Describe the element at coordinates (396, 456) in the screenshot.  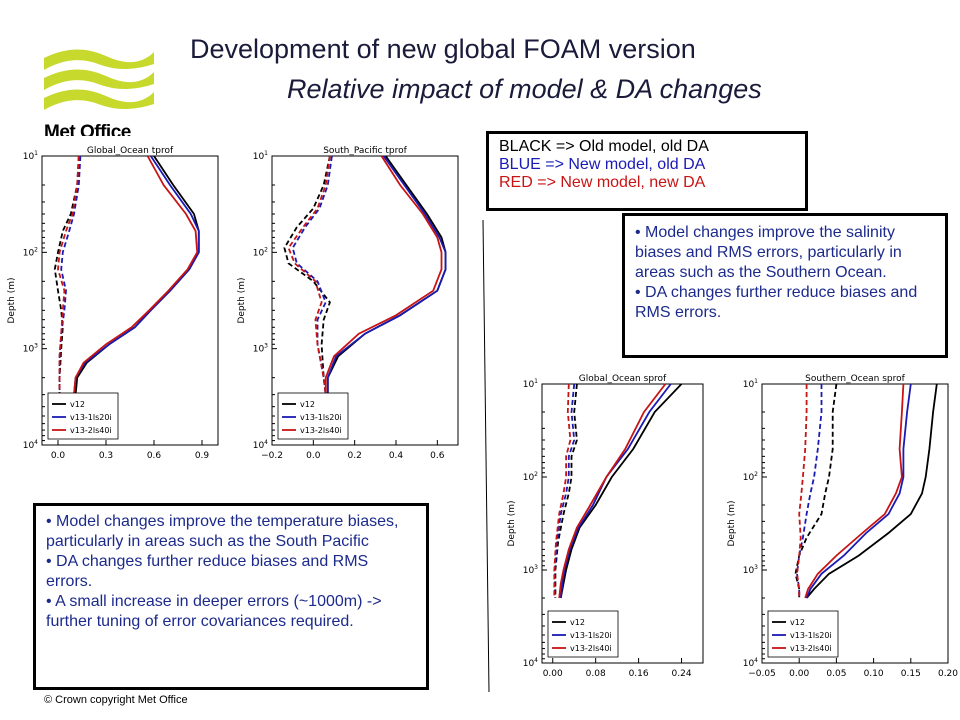
I see `x-tick-label: 0.4` at that location.